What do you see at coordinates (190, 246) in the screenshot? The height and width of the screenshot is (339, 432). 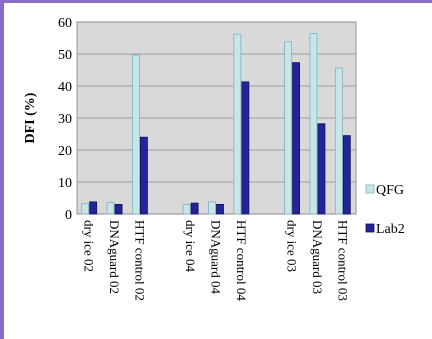 I see `x-category-label: dry ice 04` at bounding box center [190, 246].